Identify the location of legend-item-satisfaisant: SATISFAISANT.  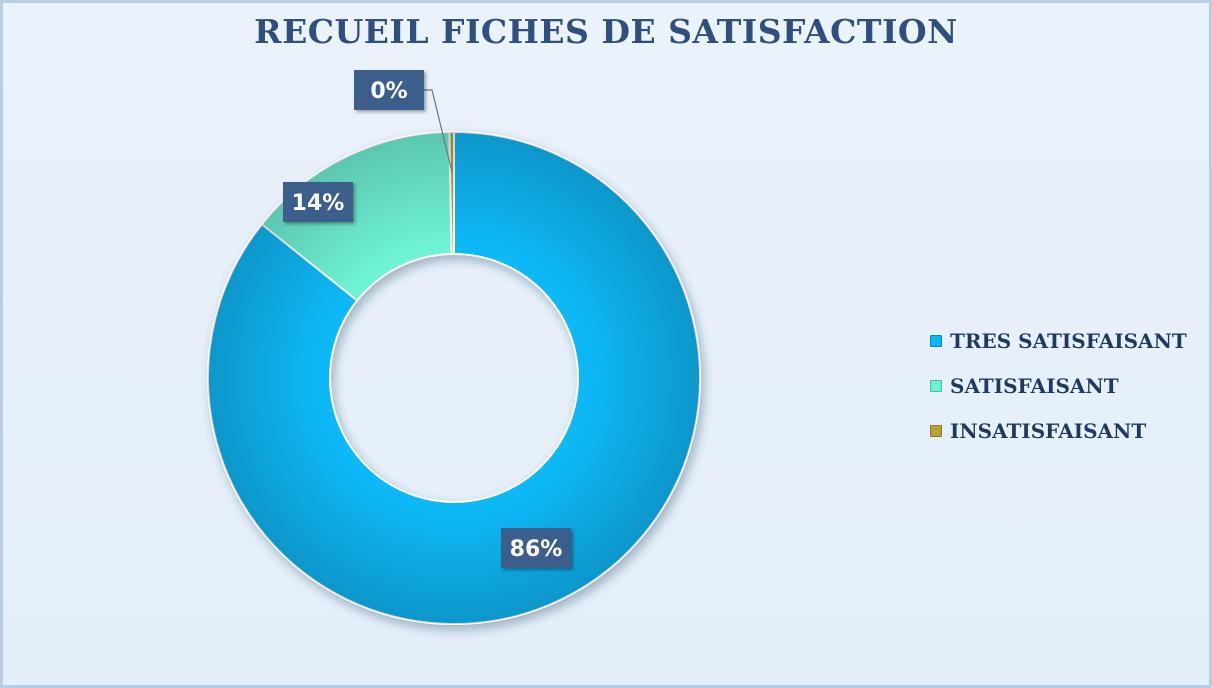
(1058, 385).